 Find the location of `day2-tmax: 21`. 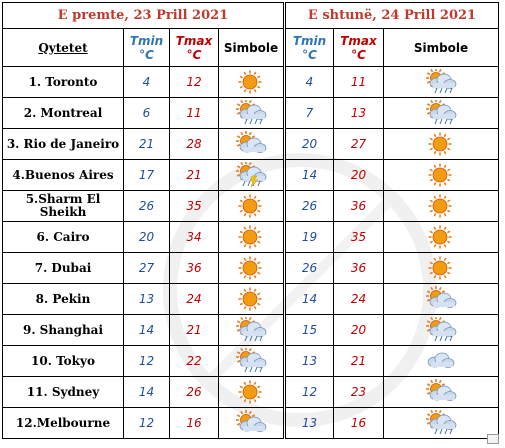

day2-tmax: 21 is located at coordinates (358, 361).